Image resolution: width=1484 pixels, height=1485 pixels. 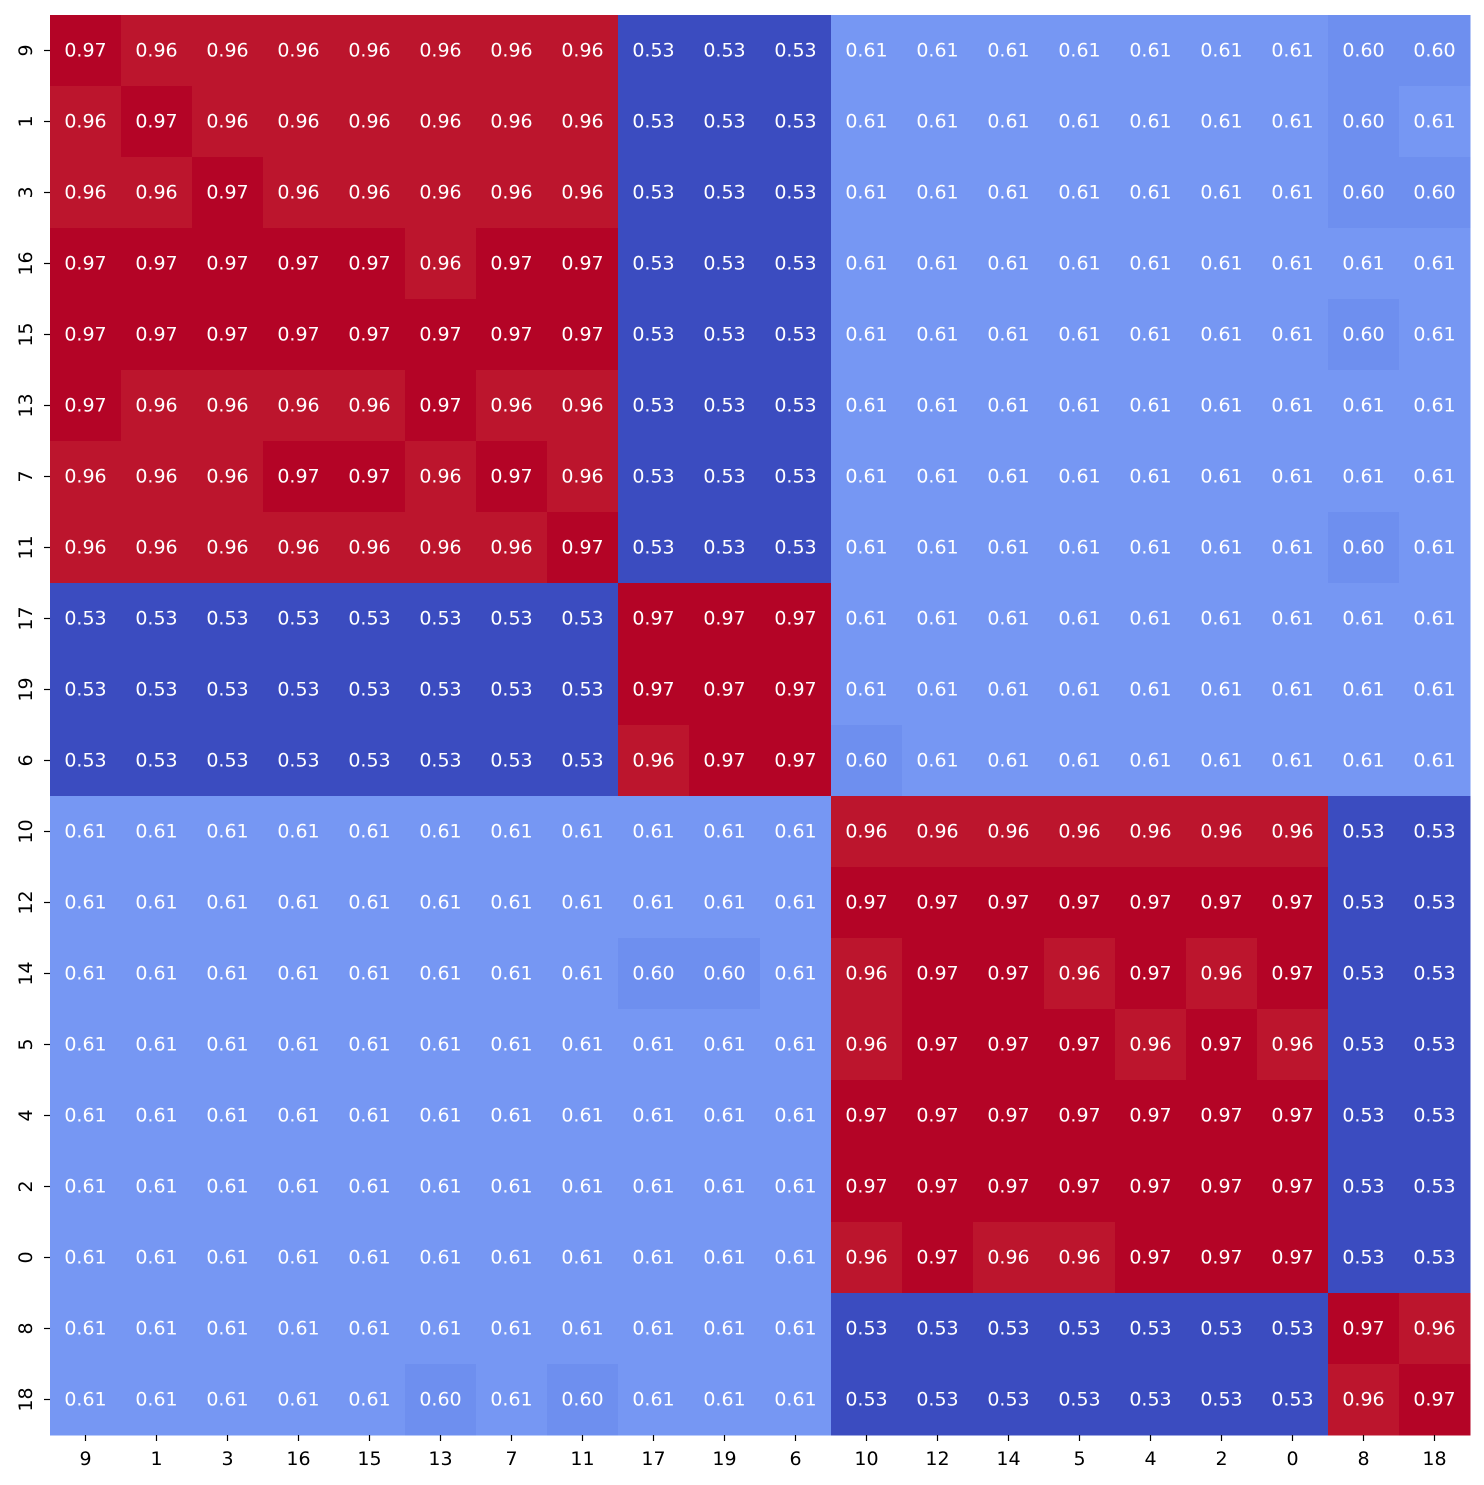 I want to click on heatmap-cell-r3-c13, so click(x=441, y=193).